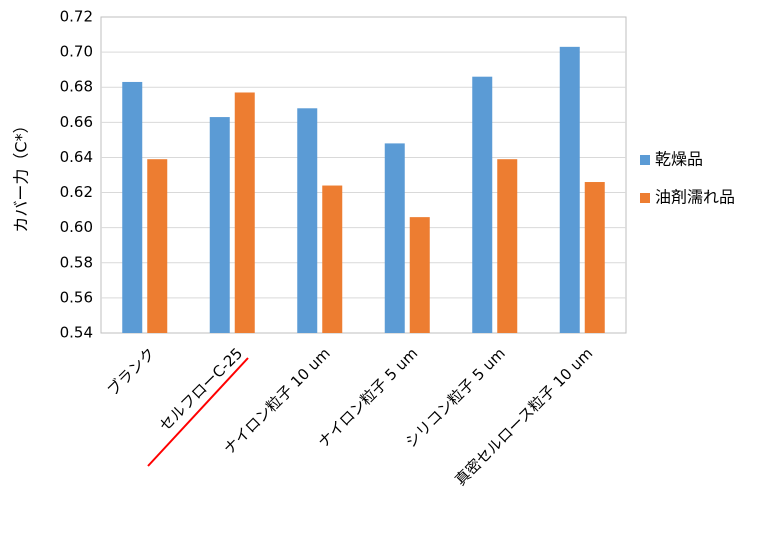 This screenshot has width=768, height=540. Describe the element at coordinates (131, 371) in the screenshot. I see `x-tick-label: ブランク` at that location.